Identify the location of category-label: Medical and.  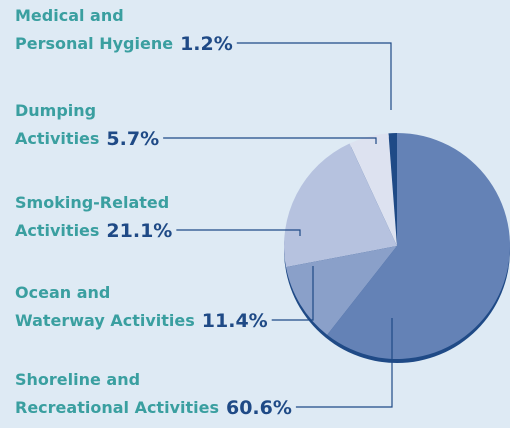
(69, 15).